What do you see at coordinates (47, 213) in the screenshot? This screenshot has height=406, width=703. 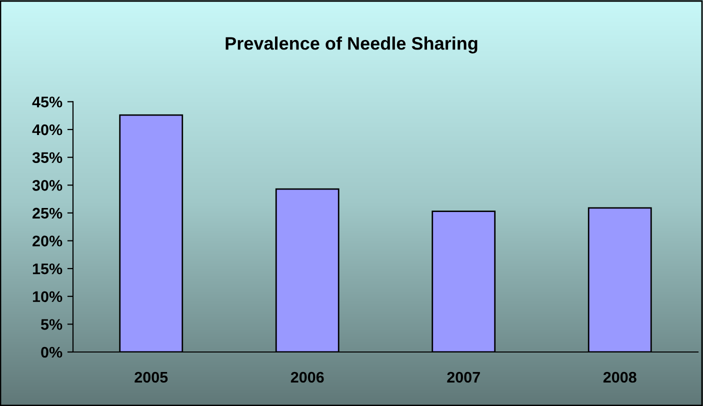 I see `y-tick-label: 25%` at bounding box center [47, 213].